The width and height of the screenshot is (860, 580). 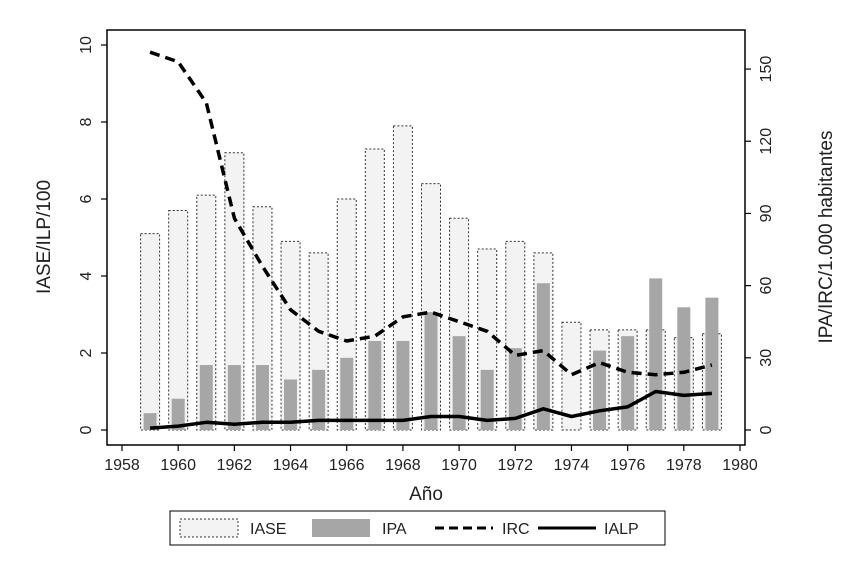 I want to click on ipa-bar-1978, so click(x=684, y=368).